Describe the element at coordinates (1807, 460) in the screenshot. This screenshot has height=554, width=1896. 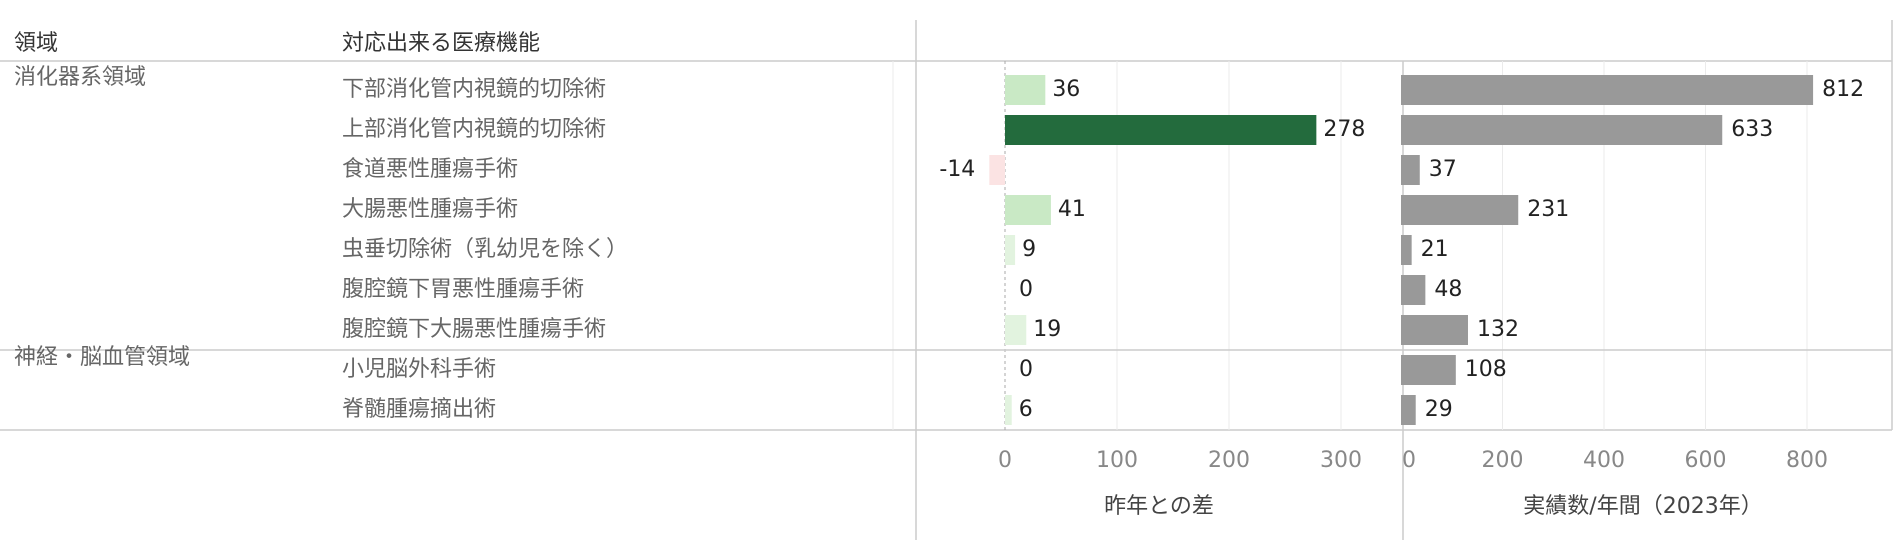
I see `total-tick-label: 800` at that location.